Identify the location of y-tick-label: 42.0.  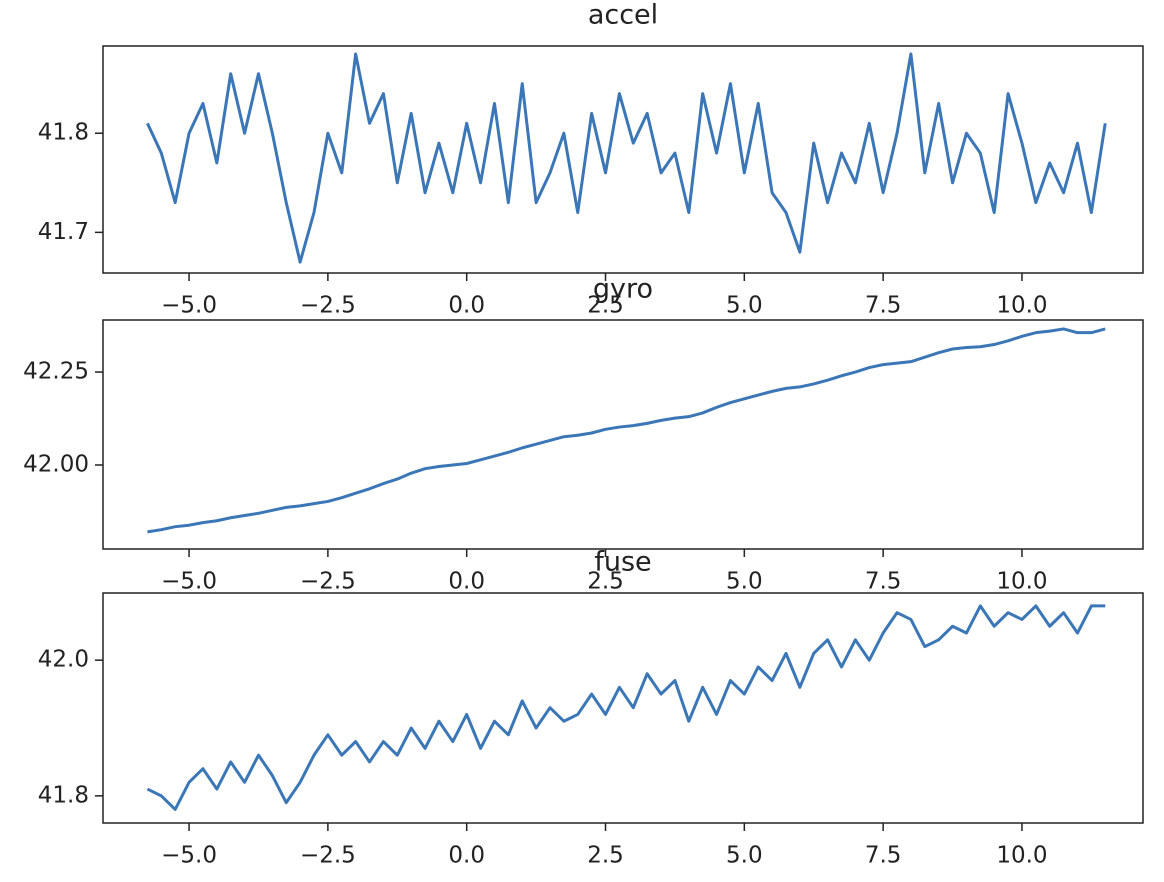
(63, 660).